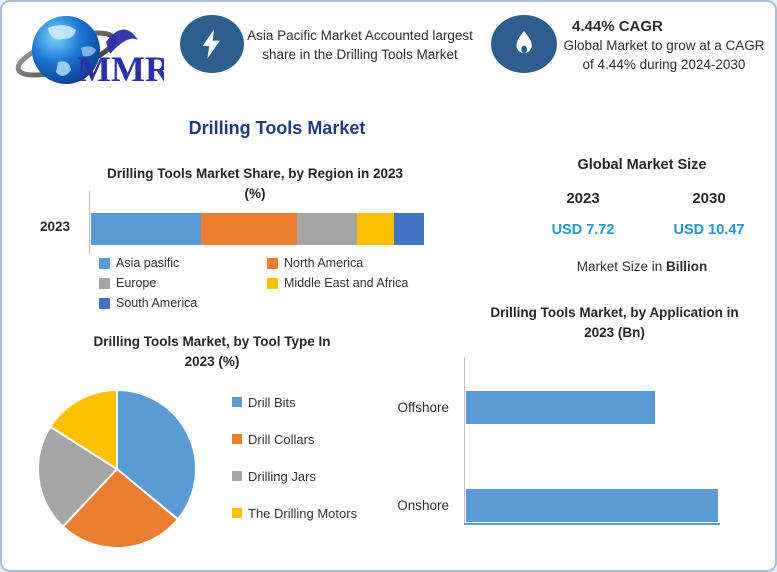 The height and width of the screenshot is (572, 777). Describe the element at coordinates (423, 505) in the screenshot. I see `bar-label-onshore: Onshore` at that location.